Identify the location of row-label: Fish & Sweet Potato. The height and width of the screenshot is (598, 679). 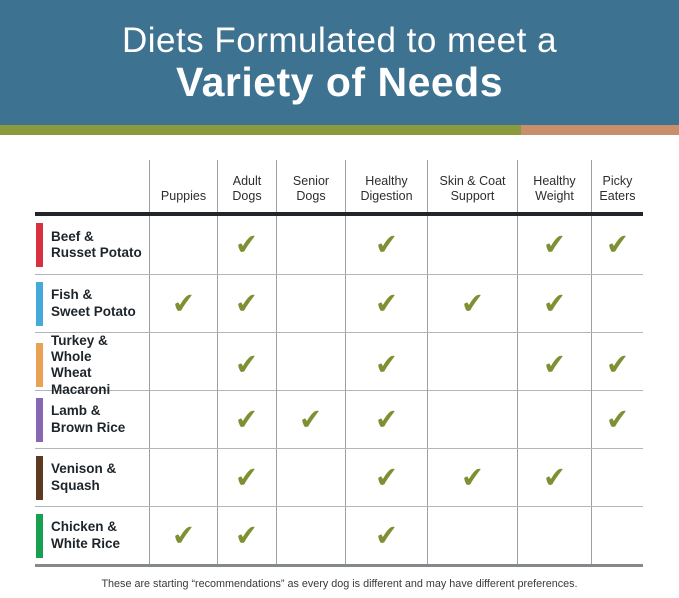
(93, 303).